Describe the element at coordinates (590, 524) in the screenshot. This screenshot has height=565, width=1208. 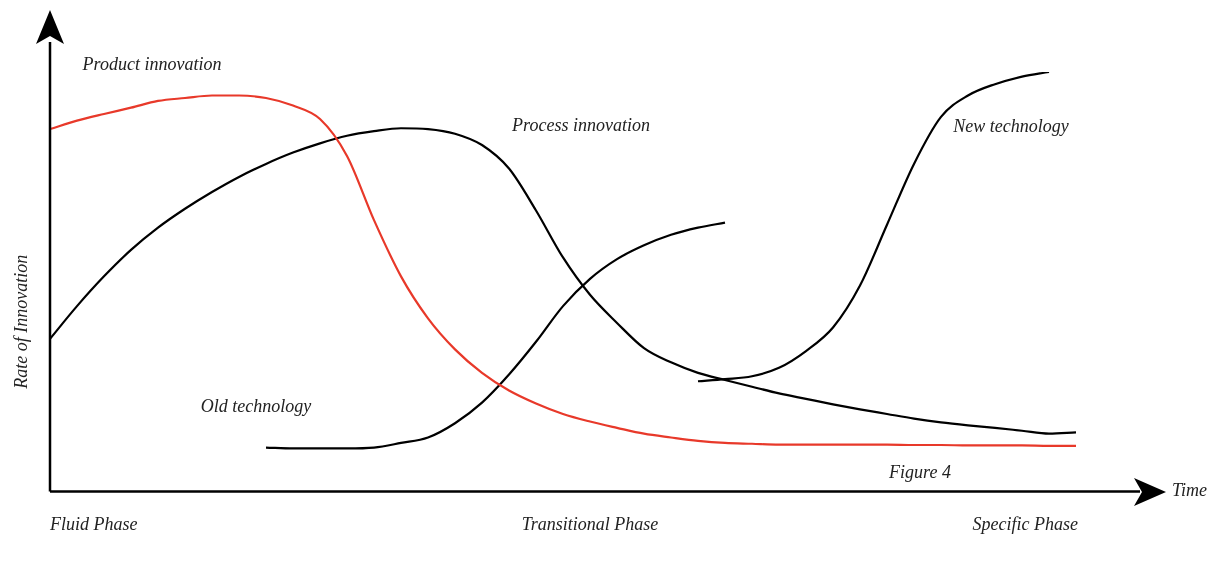
I see `text: Transitional Phase` at that location.